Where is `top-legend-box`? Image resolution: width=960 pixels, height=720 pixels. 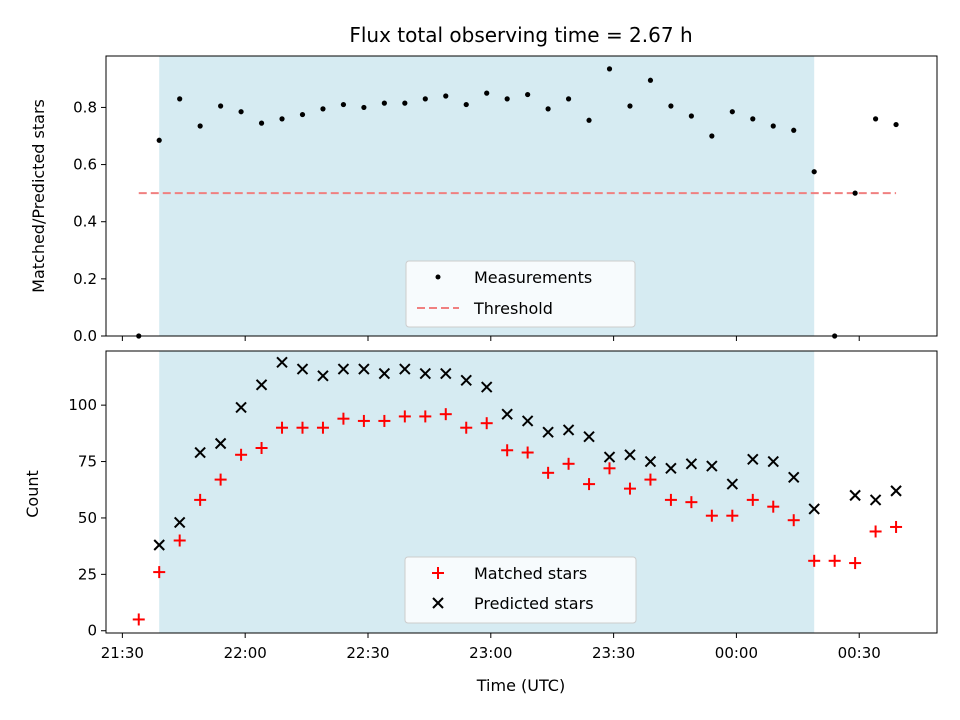
top-legend-box is located at coordinates (520, 294).